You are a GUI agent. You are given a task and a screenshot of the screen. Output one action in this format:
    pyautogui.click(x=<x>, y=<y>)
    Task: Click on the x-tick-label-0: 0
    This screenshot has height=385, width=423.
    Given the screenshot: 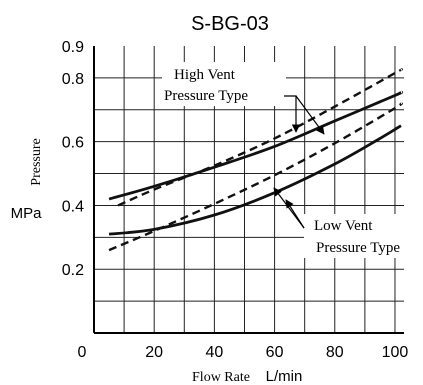 What is the action you would take?
    pyautogui.click(x=82, y=352)
    